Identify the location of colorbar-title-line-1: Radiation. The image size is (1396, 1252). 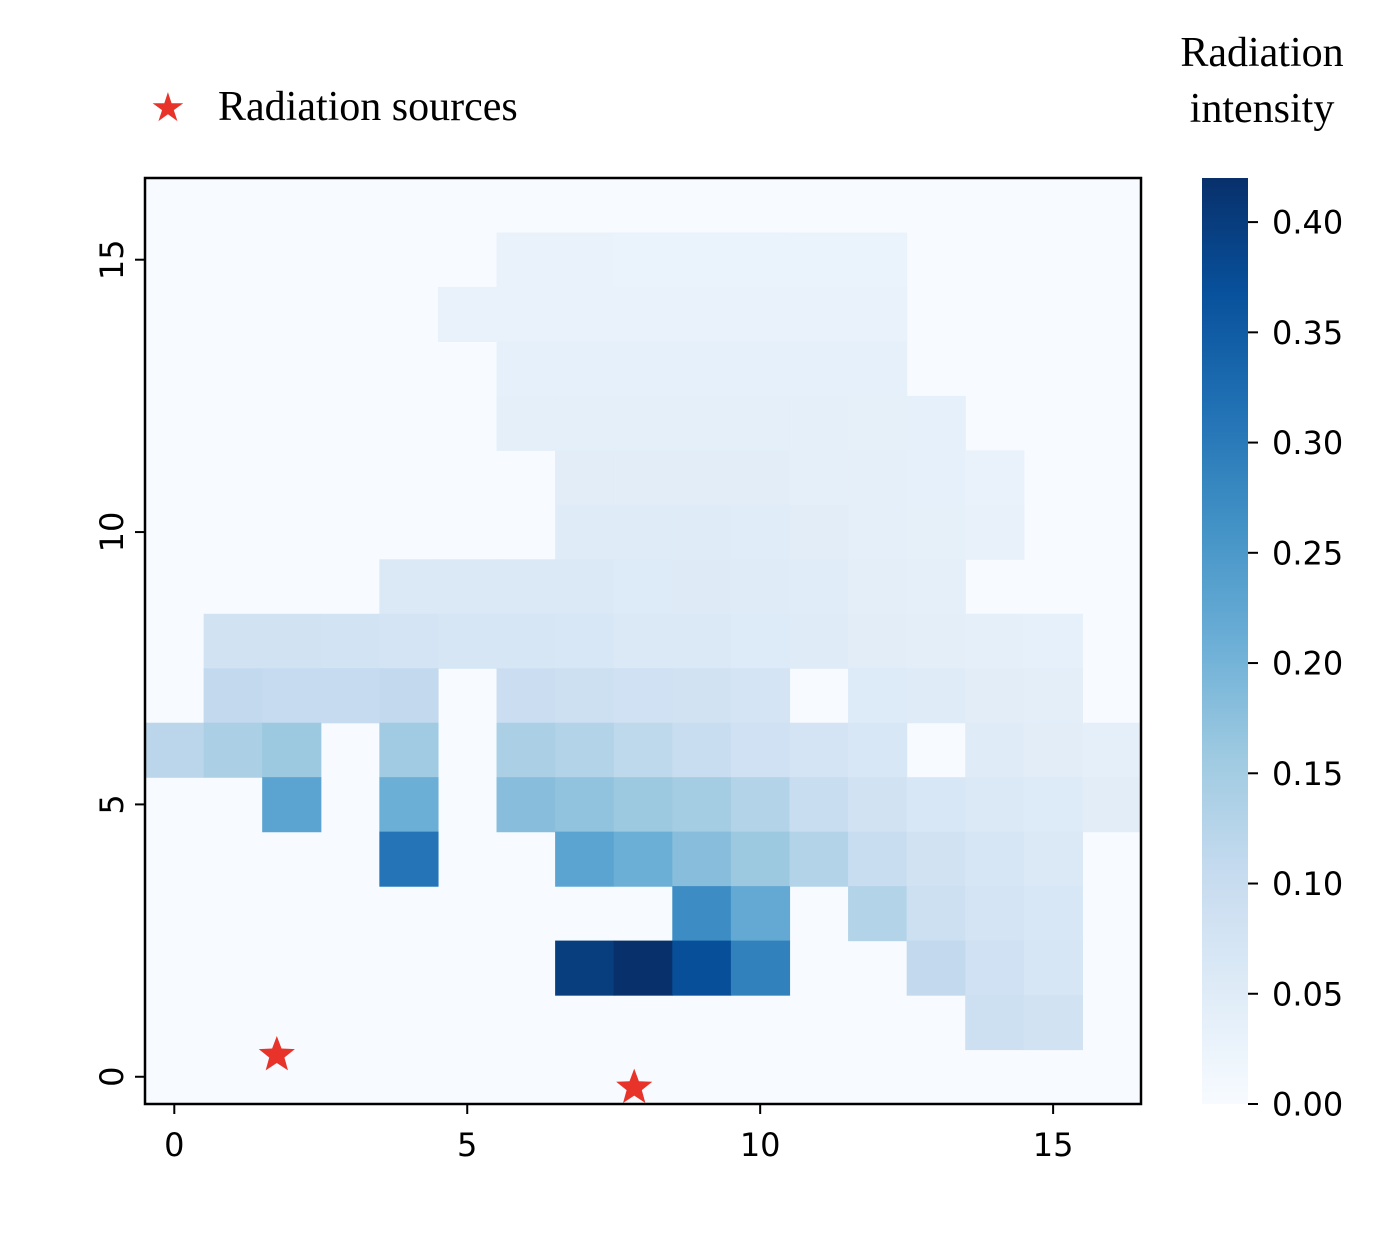
(1261, 53).